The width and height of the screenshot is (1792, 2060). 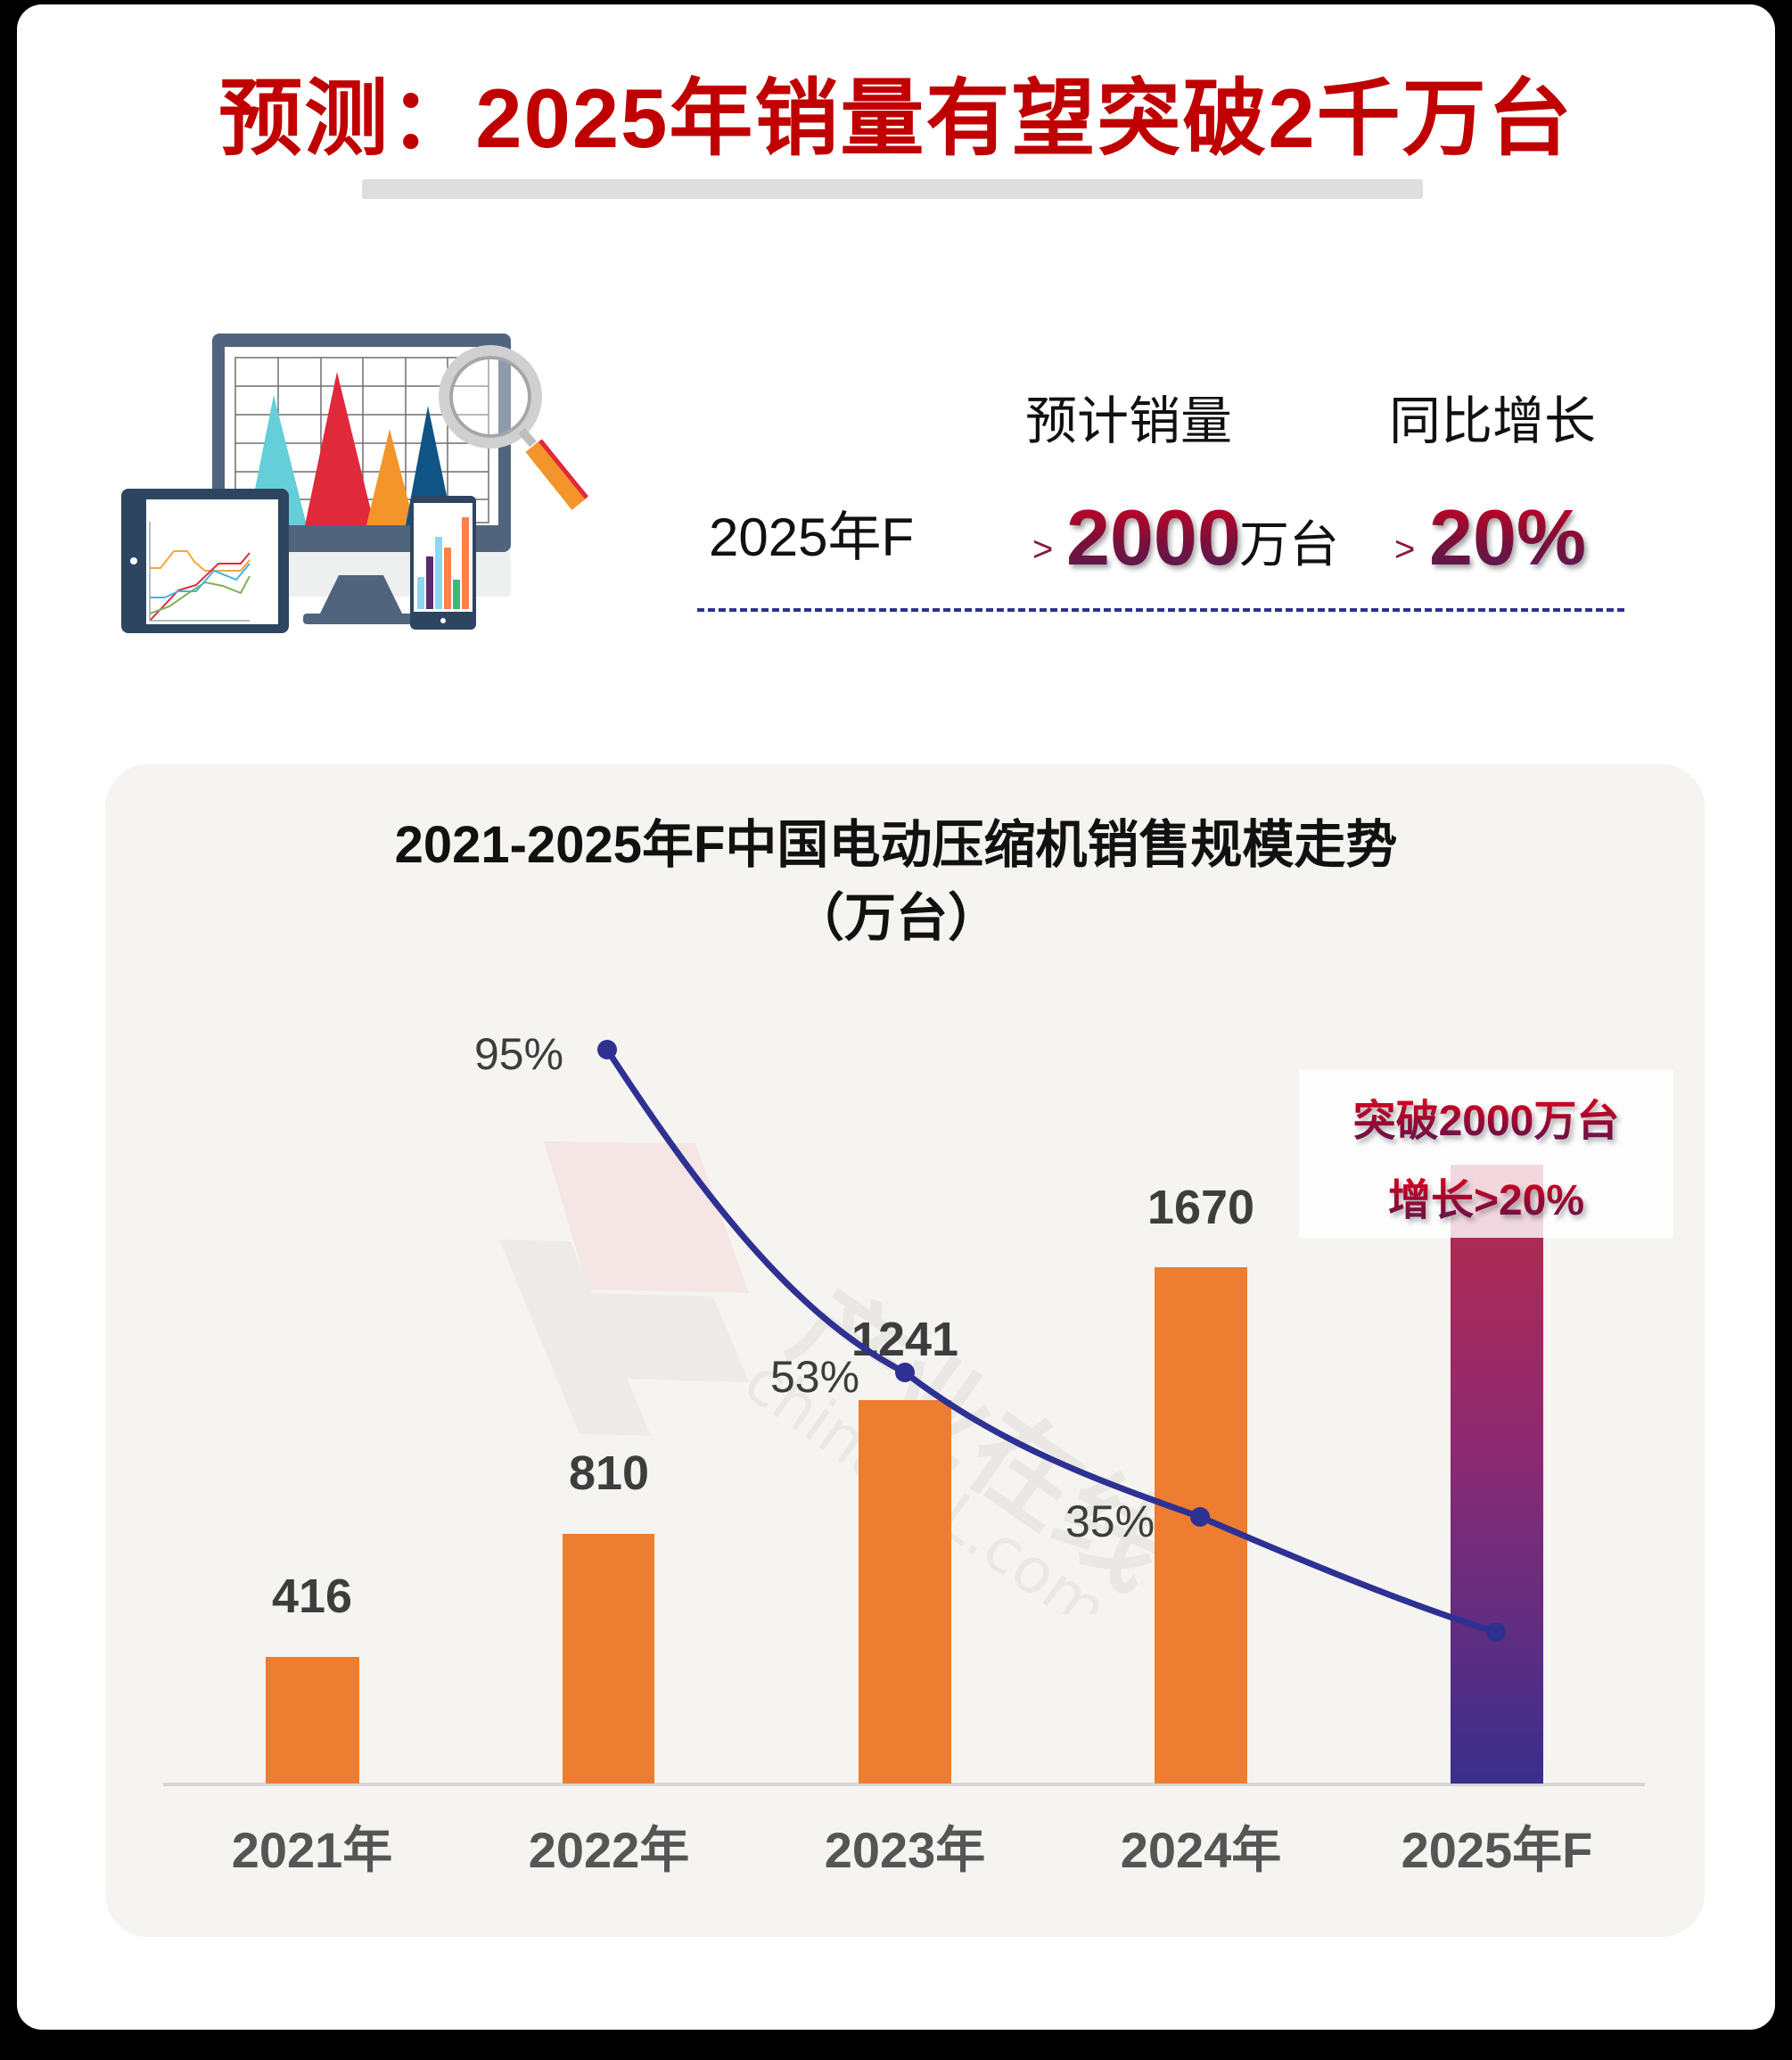 I want to click on x-label-2023: 2023年, so click(x=905, y=1850).